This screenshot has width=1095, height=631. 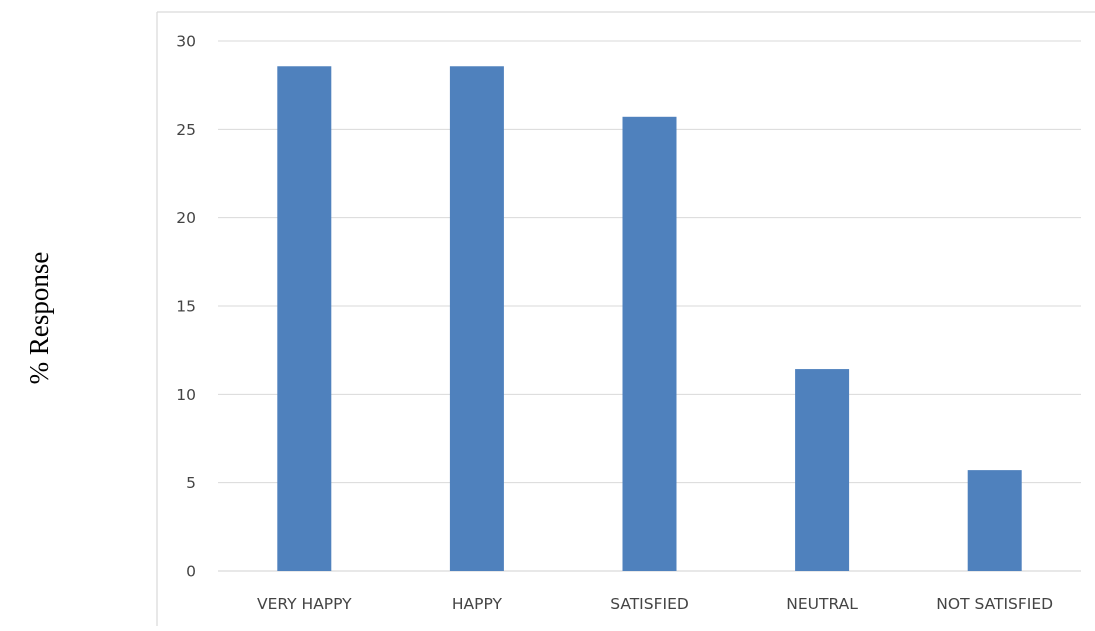 I want to click on y-tick-label: 15, so click(x=186, y=307).